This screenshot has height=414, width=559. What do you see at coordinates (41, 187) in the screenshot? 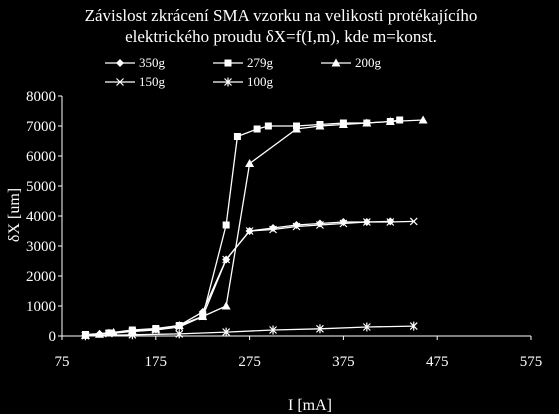
I see `y-tick-label: 5000` at bounding box center [41, 187].